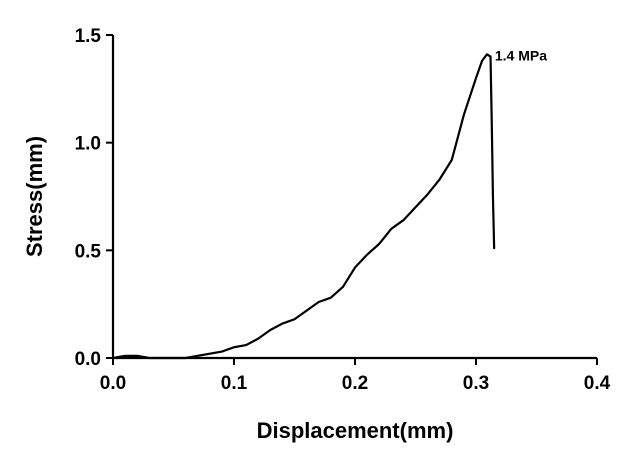 The height and width of the screenshot is (460, 643). What do you see at coordinates (88, 251) in the screenshot?
I see `y-tick-label: 0.5` at bounding box center [88, 251].